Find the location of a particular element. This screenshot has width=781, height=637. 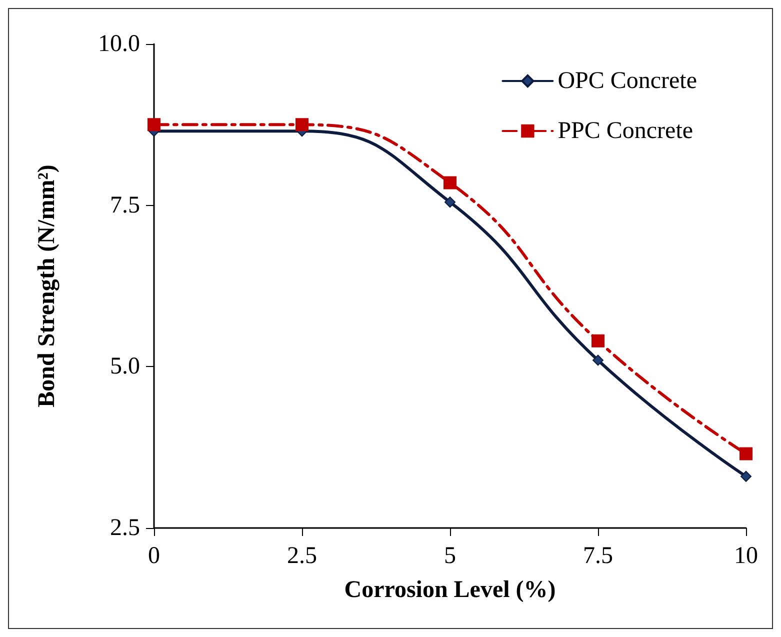

legend-label: OPC Concrete is located at coordinates (627, 81).